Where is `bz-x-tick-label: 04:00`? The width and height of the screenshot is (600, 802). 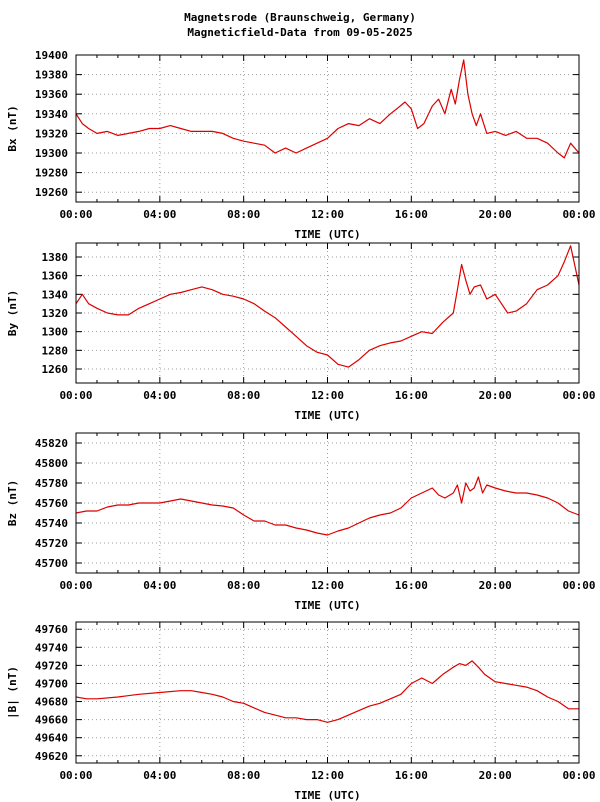 bz-x-tick-label: 04:00 is located at coordinates (159, 585).